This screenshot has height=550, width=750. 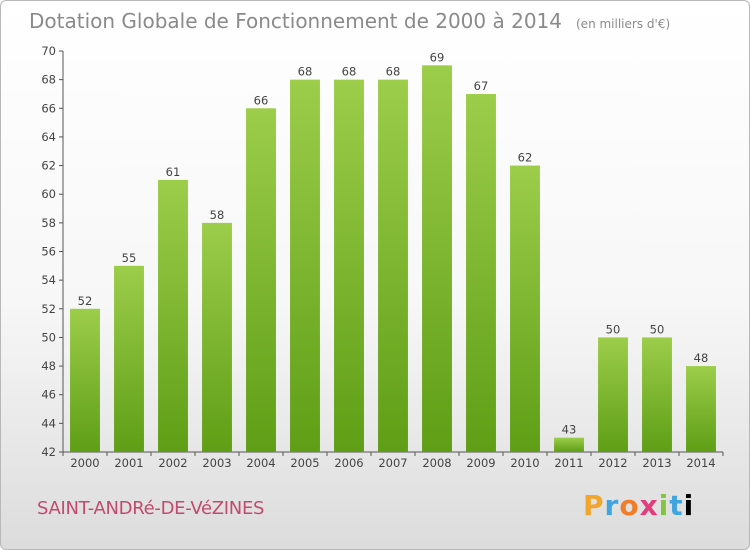 I want to click on bar-2004, so click(x=261, y=280).